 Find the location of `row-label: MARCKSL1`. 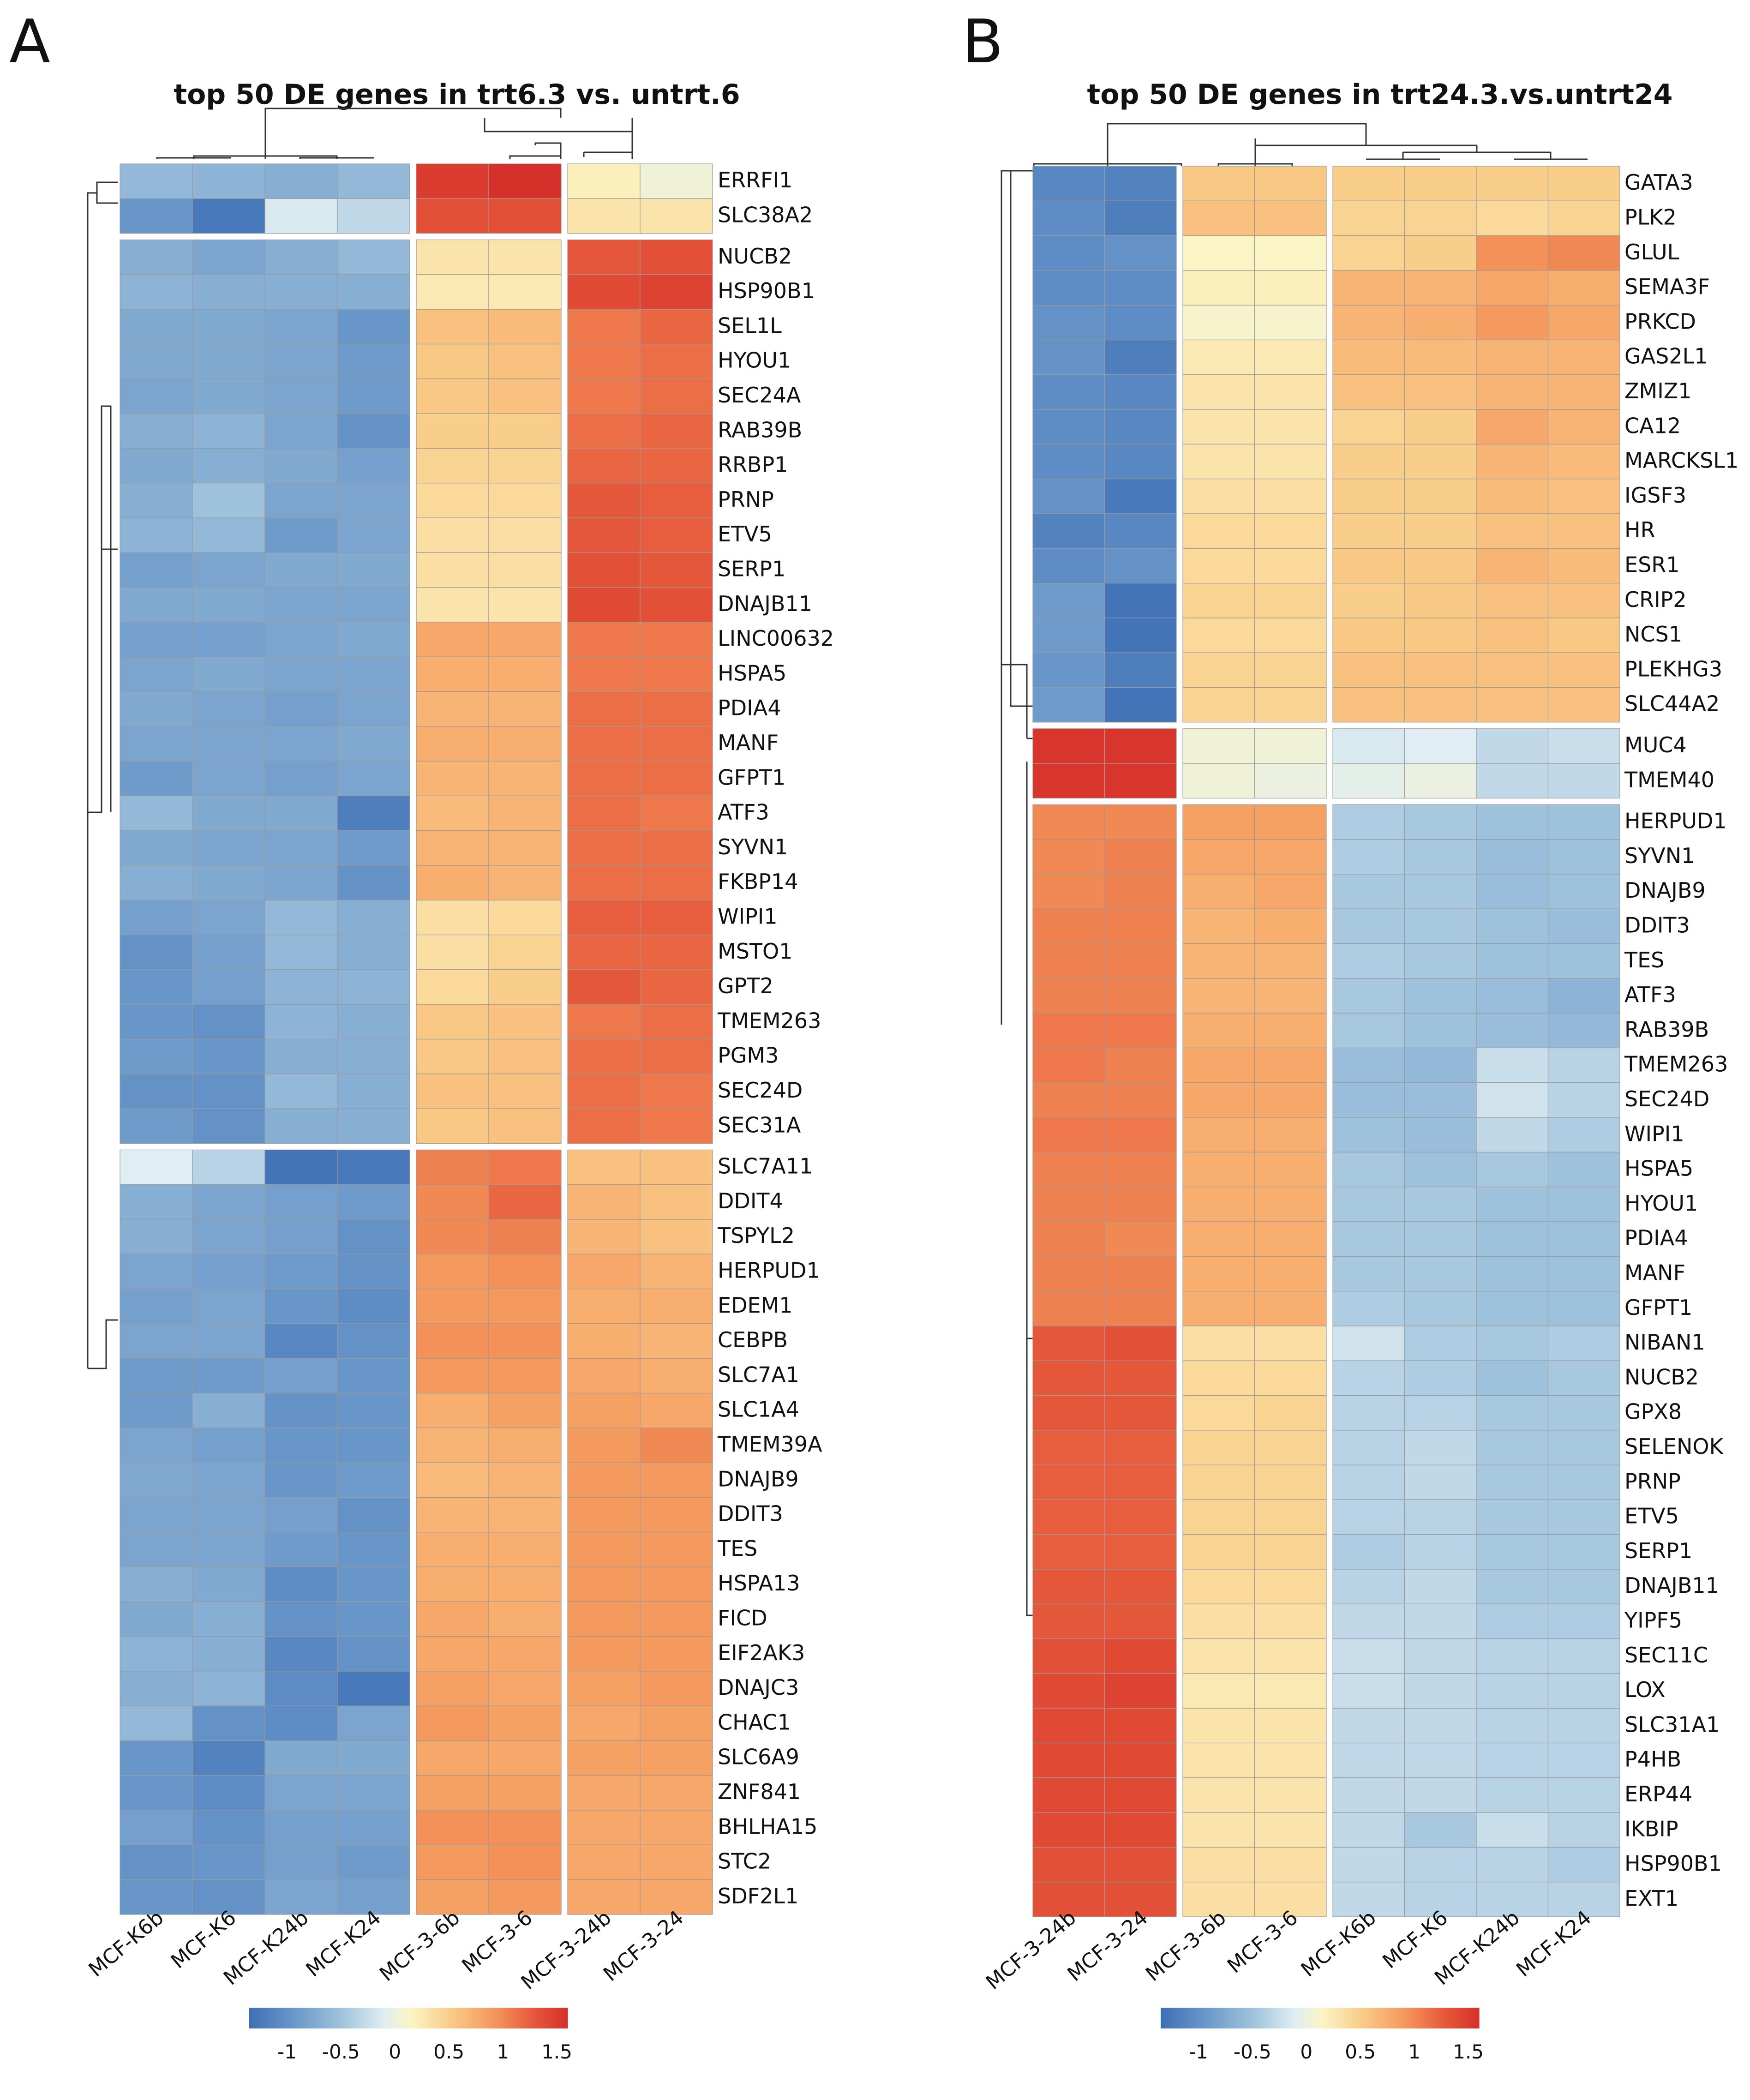

row-label: MARCKSL1 is located at coordinates (1681, 460).